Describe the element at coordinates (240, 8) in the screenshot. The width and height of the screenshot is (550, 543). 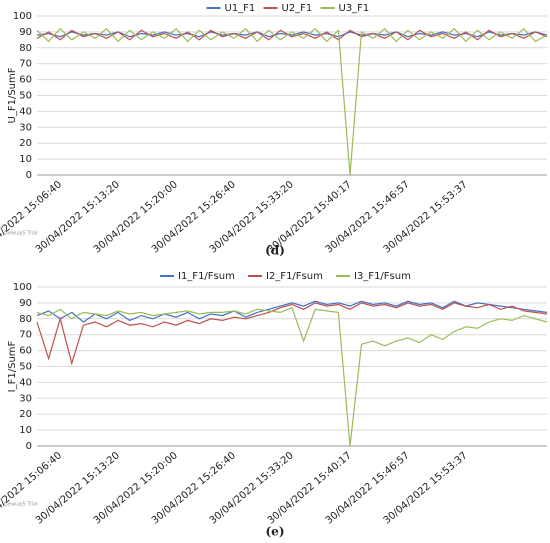
I see `legend-label: U1_F1` at that location.